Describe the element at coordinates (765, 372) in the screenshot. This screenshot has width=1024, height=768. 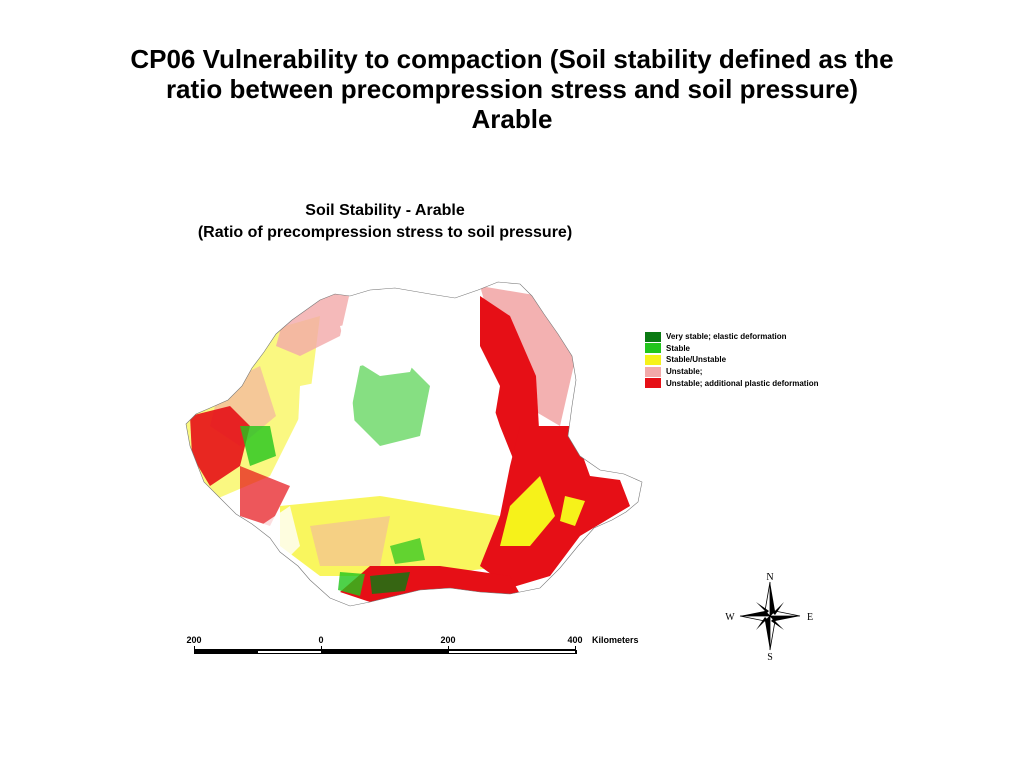
I see `legend-item-unstable: Unstable;` at that location.